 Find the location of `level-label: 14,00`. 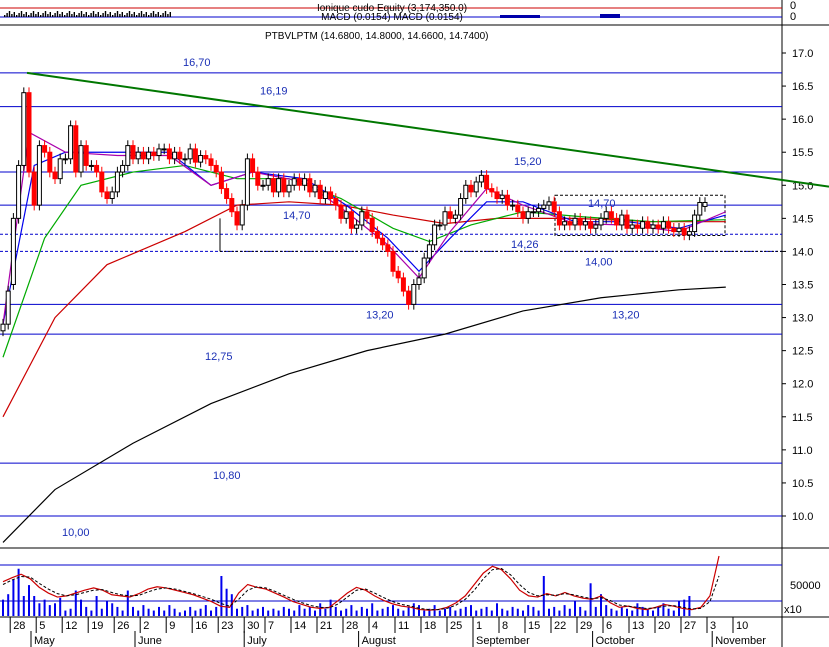

level-label: 14,00 is located at coordinates (599, 262).